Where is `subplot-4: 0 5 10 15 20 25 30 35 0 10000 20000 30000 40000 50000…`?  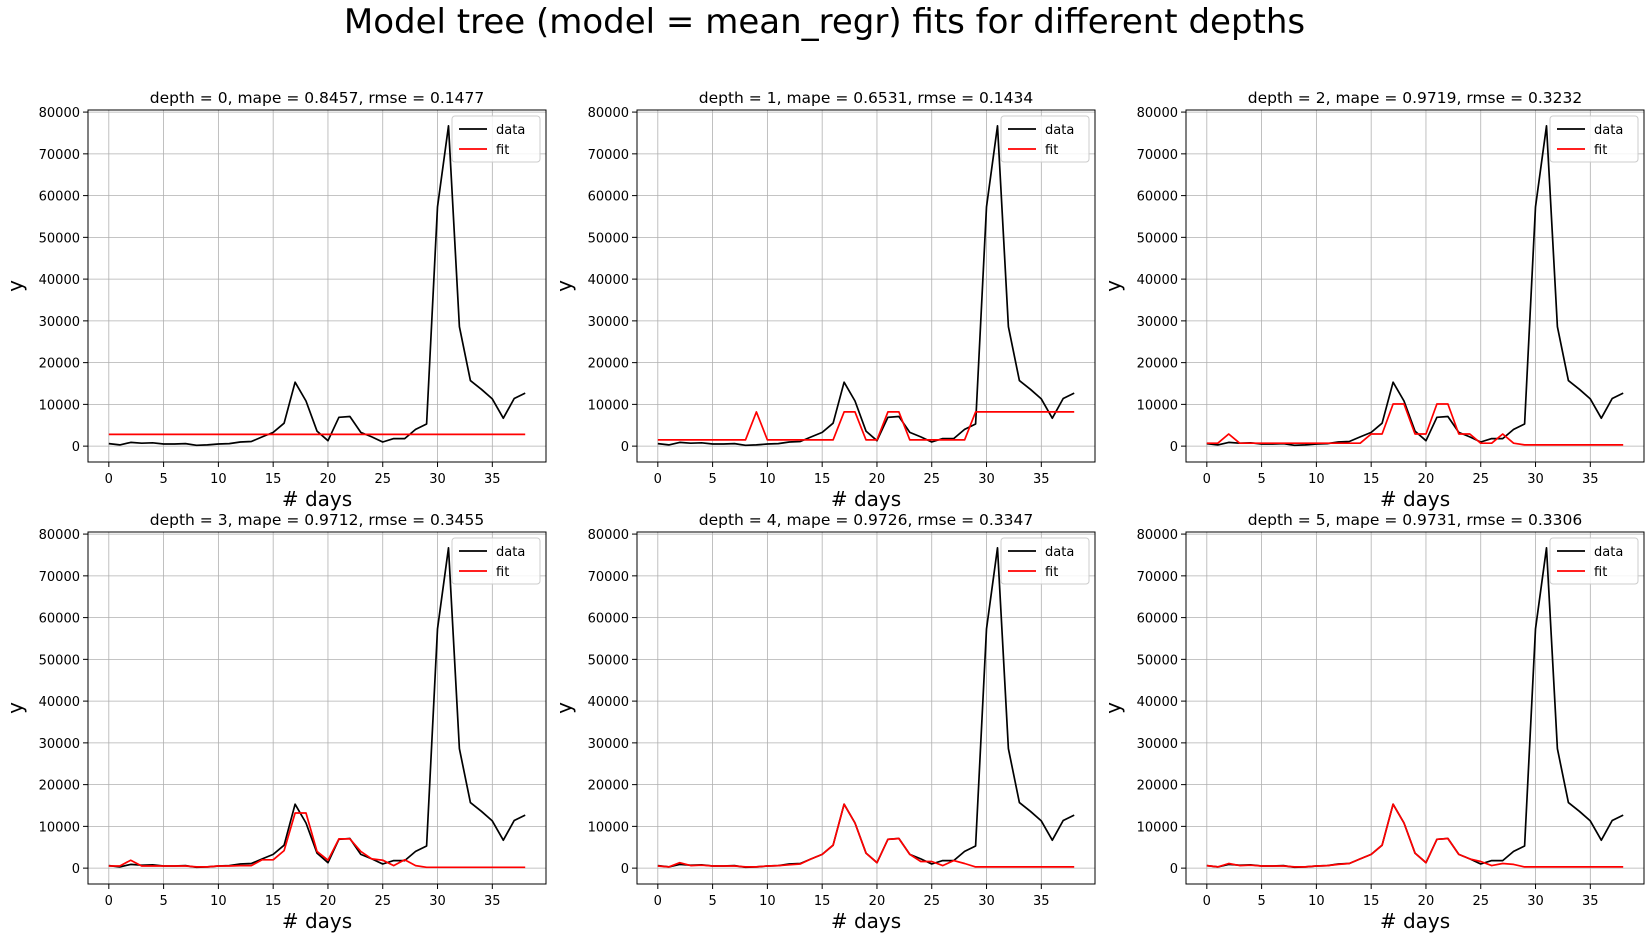
subplot-4: 0 5 10 15 20 25 30 35 0 10000 20000 30000 40000 50000… is located at coordinates (824, 722).